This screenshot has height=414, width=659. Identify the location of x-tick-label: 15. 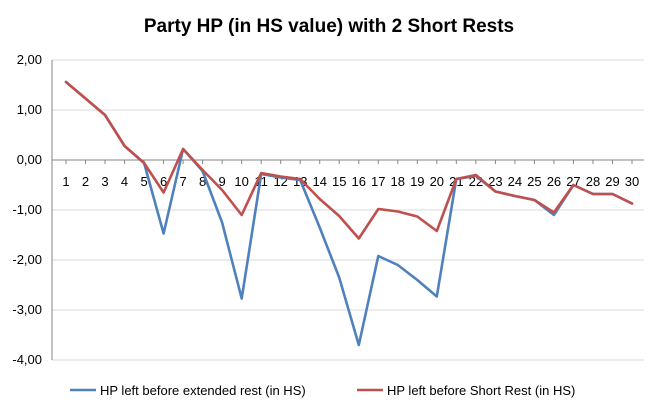
(339, 181).